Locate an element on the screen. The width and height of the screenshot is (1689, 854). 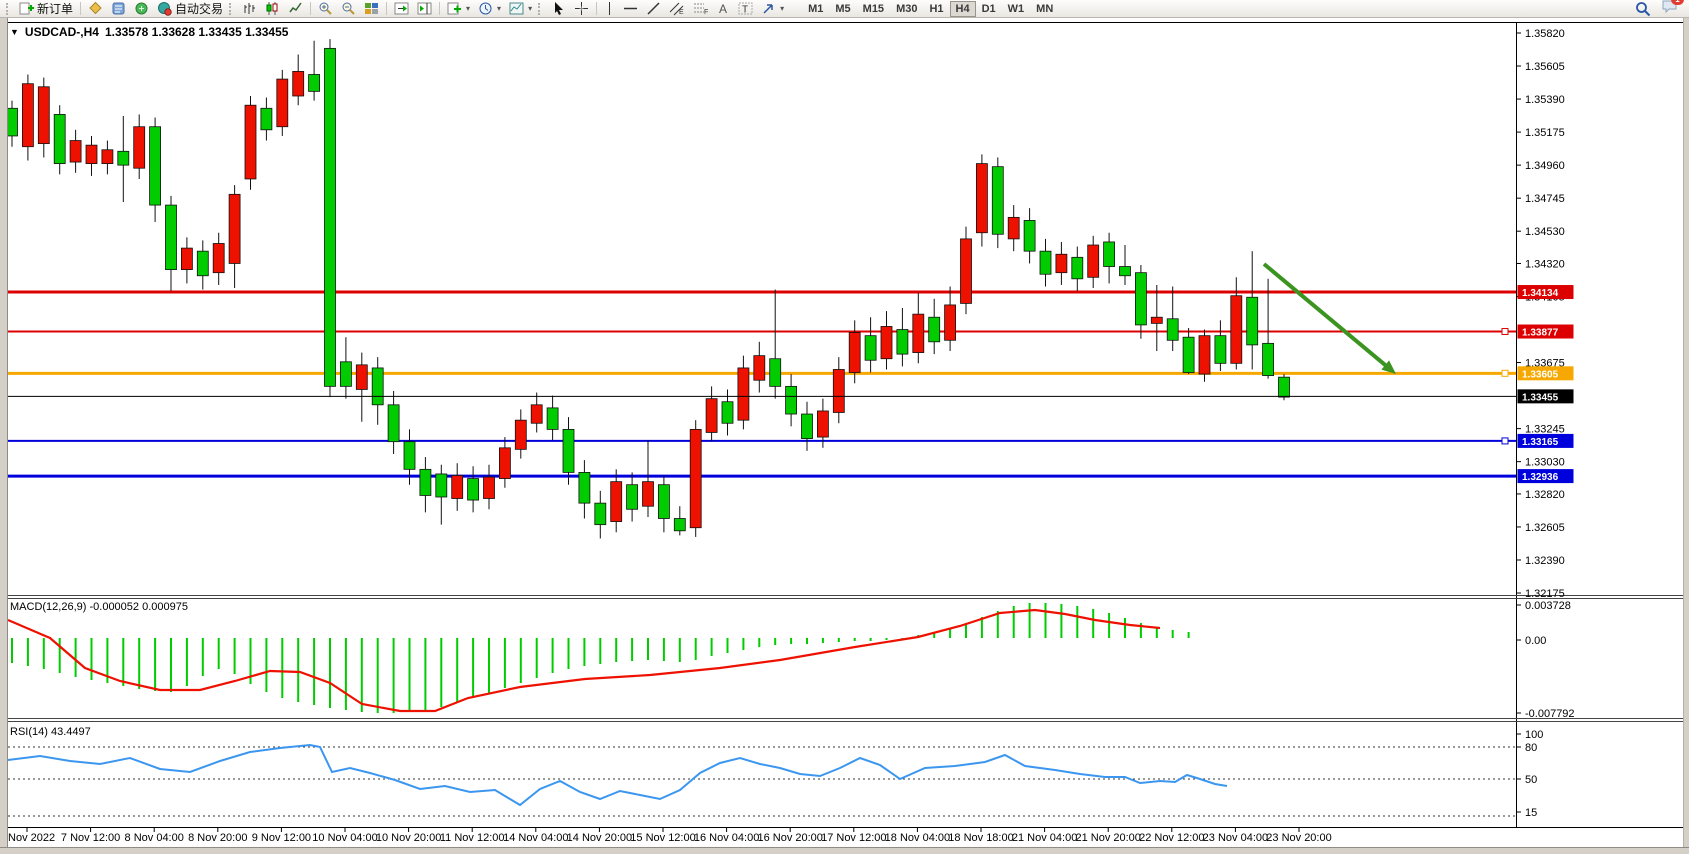
chart-shift-button is located at coordinates (424, 9).